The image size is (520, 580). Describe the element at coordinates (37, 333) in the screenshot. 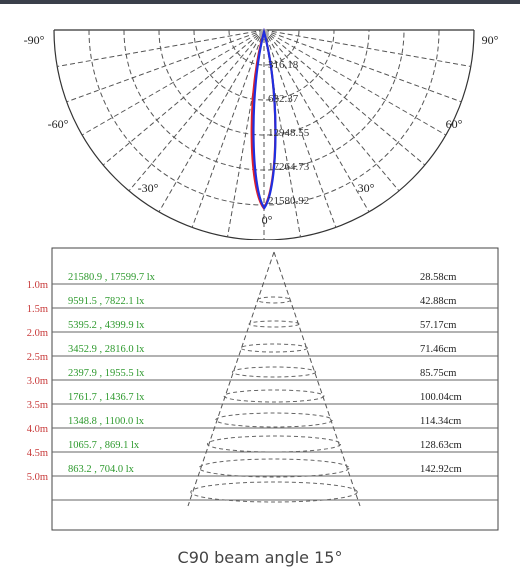

I see `distance-label: 2.0m` at that location.